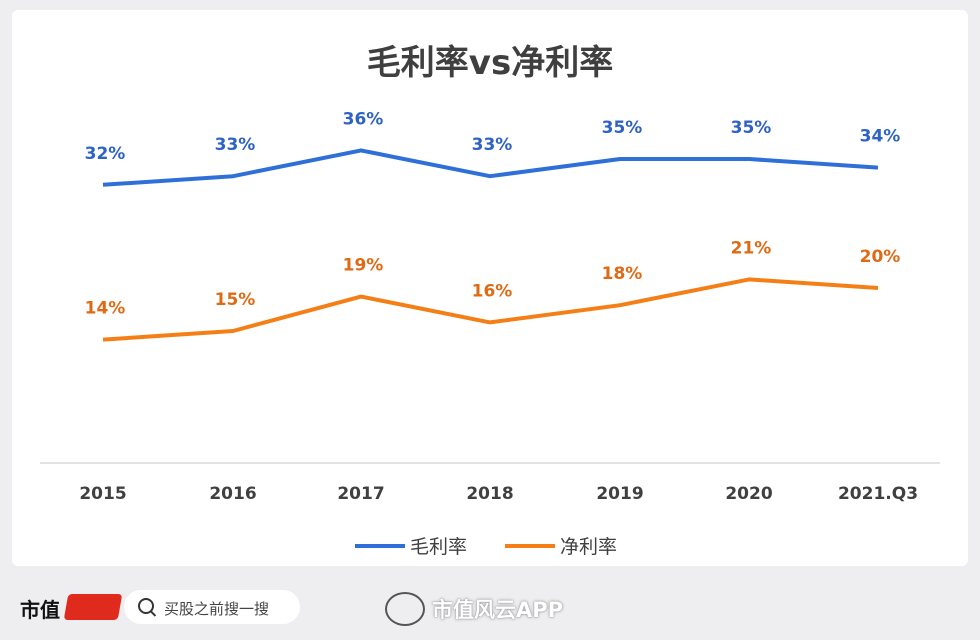 The height and width of the screenshot is (640, 980). Describe the element at coordinates (489, 494) in the screenshot. I see `x-tick-label: 2018` at that location.